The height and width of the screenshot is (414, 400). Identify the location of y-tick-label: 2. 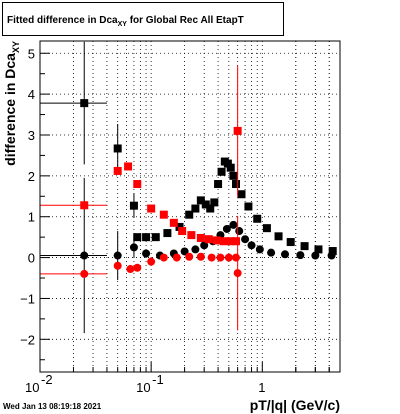
(31, 176).